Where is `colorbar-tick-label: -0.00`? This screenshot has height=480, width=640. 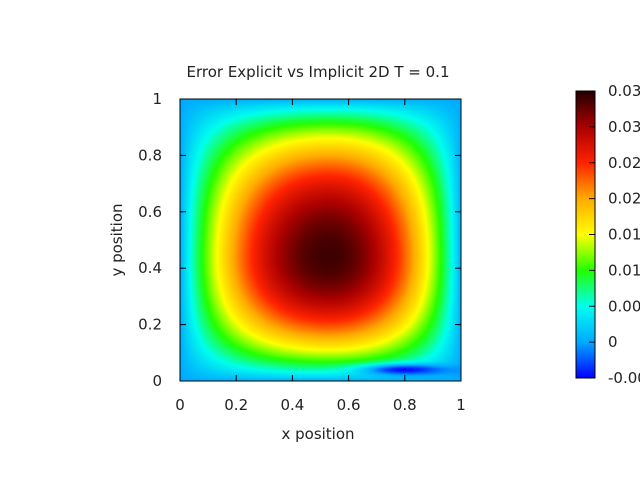 colorbar-tick-label: -0.00 is located at coordinates (624, 378).